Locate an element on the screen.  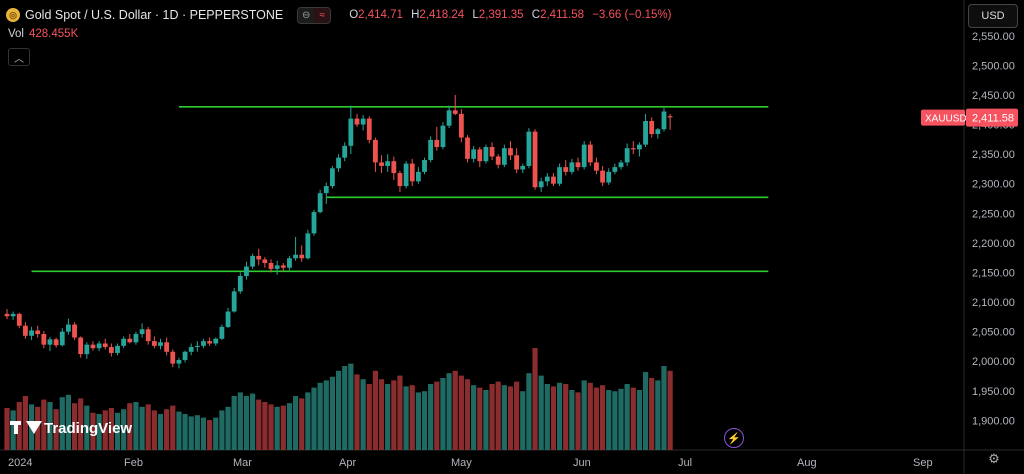
lightning-icon: ⚡ is located at coordinates (734, 438).